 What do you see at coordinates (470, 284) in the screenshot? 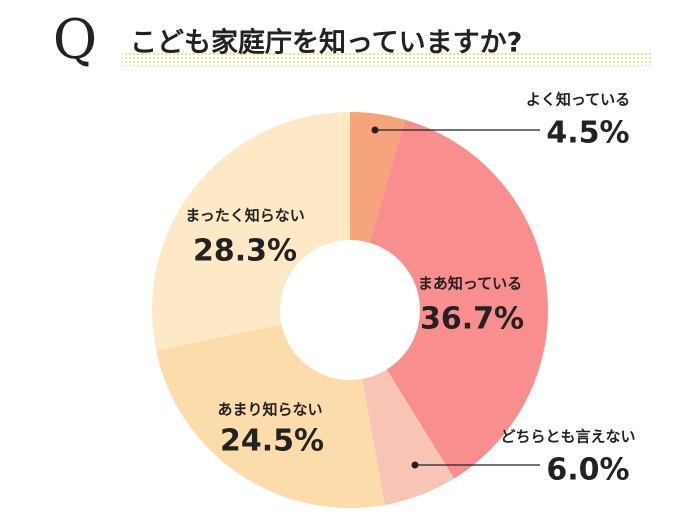
I see `category-label: まあ知っている` at bounding box center [470, 284].